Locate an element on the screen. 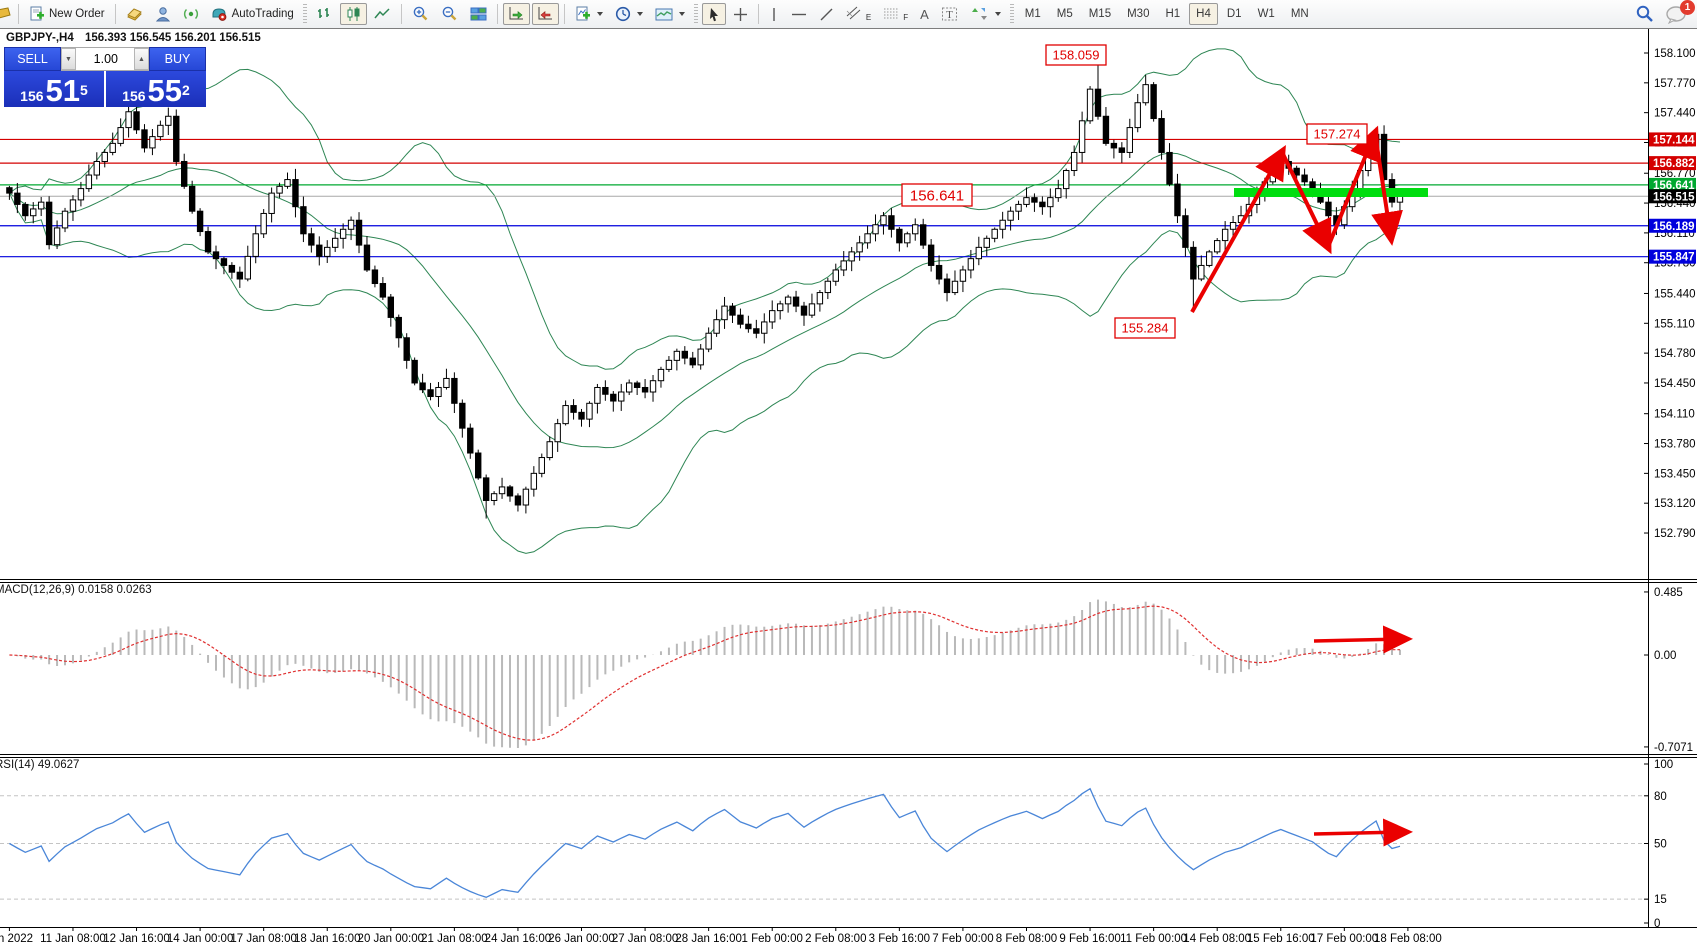  signals-icon is located at coordinates (190, 14).